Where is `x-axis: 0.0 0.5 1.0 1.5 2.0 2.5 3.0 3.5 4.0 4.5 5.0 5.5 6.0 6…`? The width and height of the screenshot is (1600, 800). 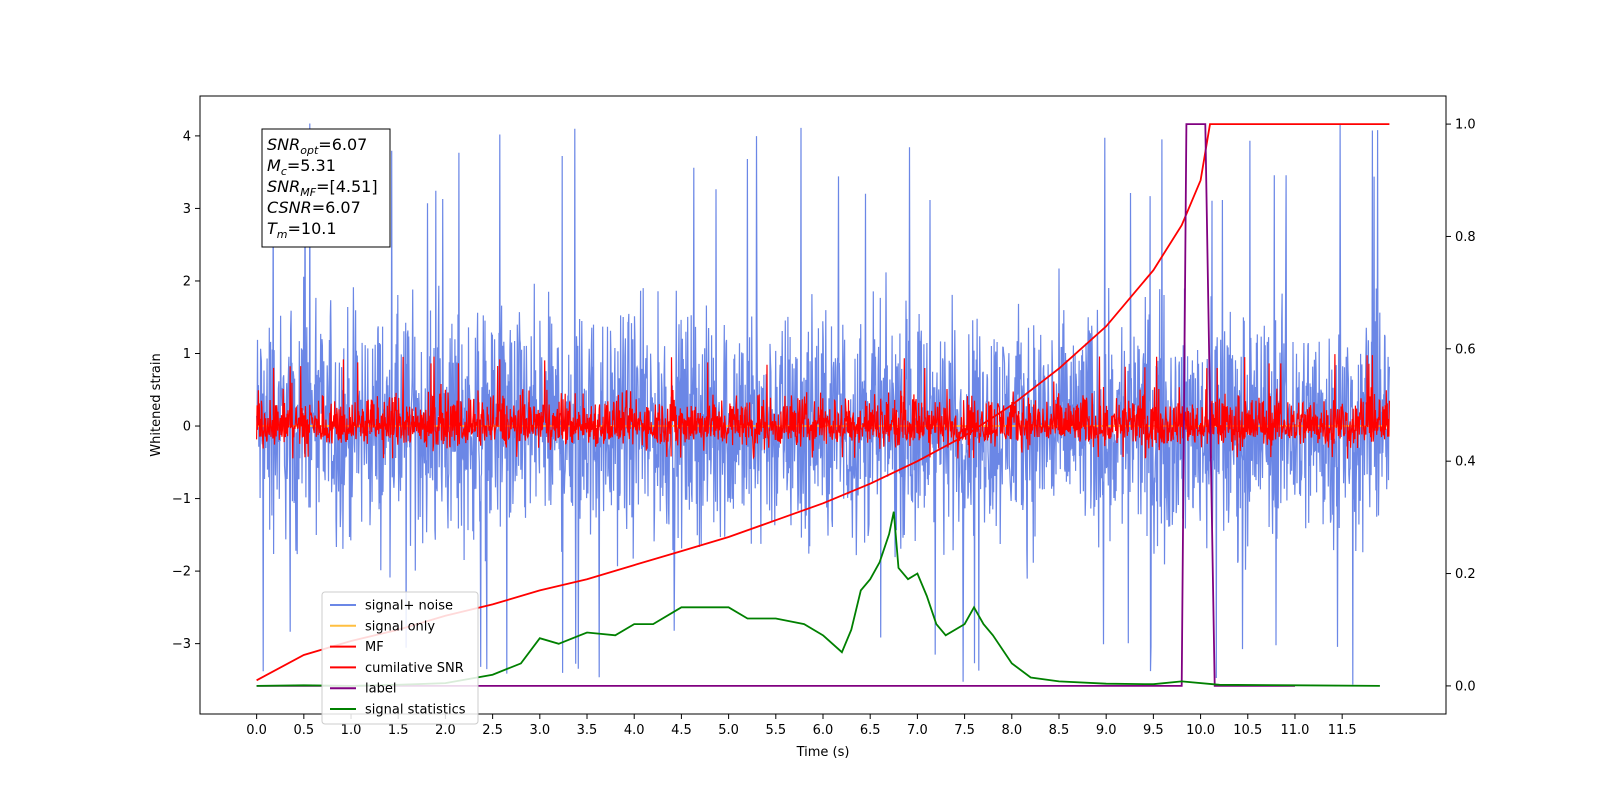
x-axis: 0.0 0.5 1.0 1.5 2.0 2.5 3.0 3.5 4.0 4.5 5.0 5.5 6.0 6… is located at coordinates (801, 726).